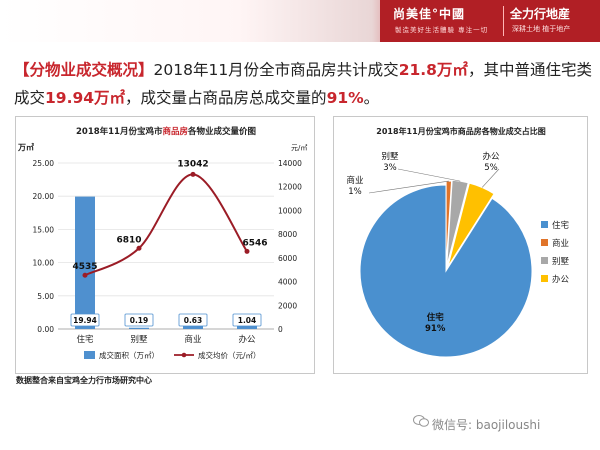 This screenshot has width=600, height=450. Describe the element at coordinates (491, 162) in the screenshot. I see `pie-slice-label: 办公 5%` at that location.